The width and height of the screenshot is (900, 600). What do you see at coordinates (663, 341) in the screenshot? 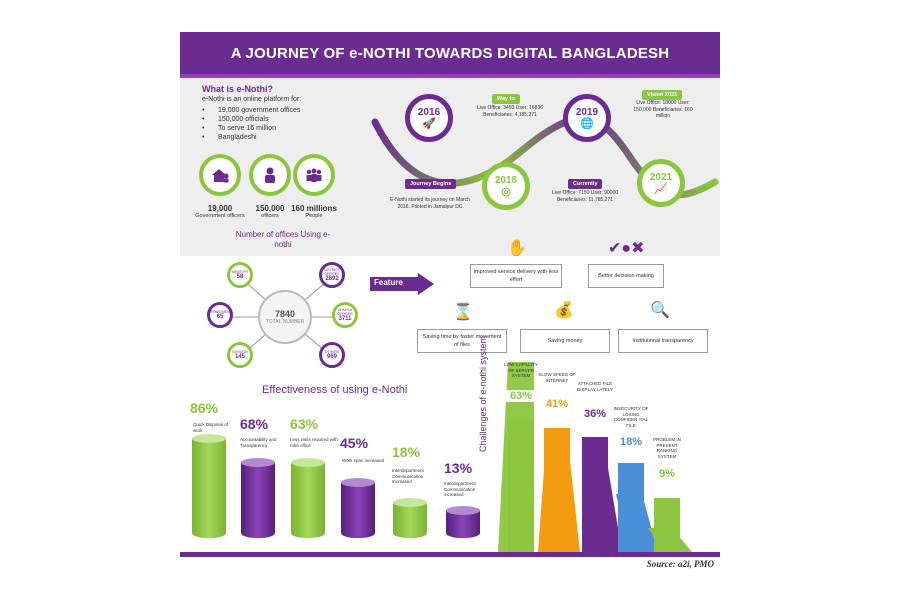
I see `feature-box: Institutional transparency` at bounding box center [663, 341].